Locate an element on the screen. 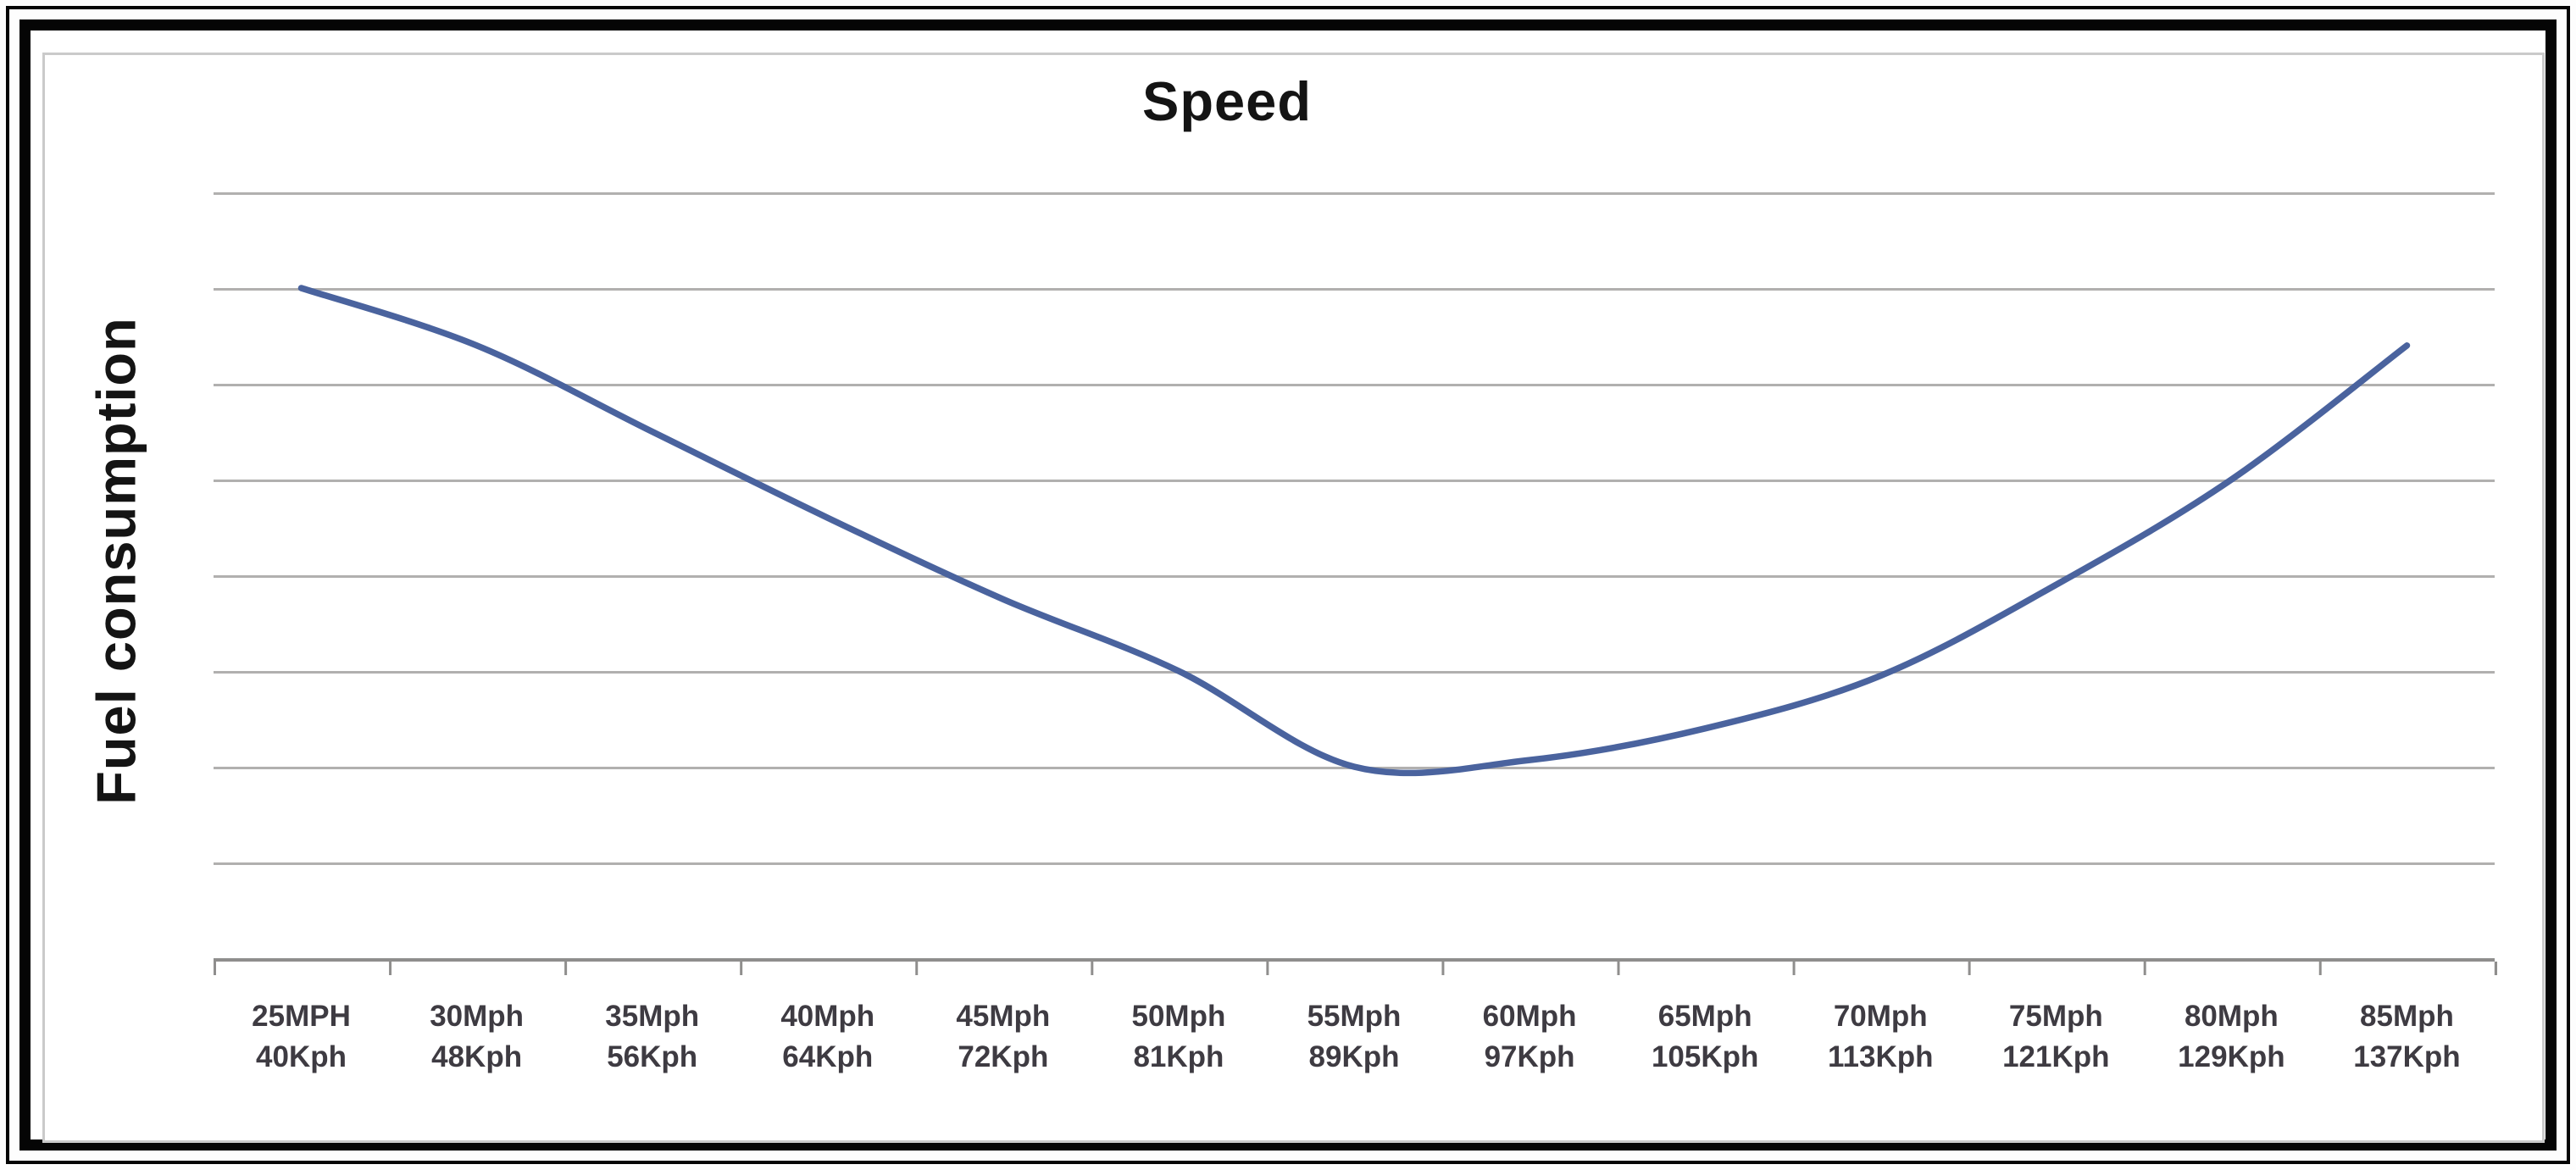  x-label-kph: 81Kph is located at coordinates (1178, 1057).